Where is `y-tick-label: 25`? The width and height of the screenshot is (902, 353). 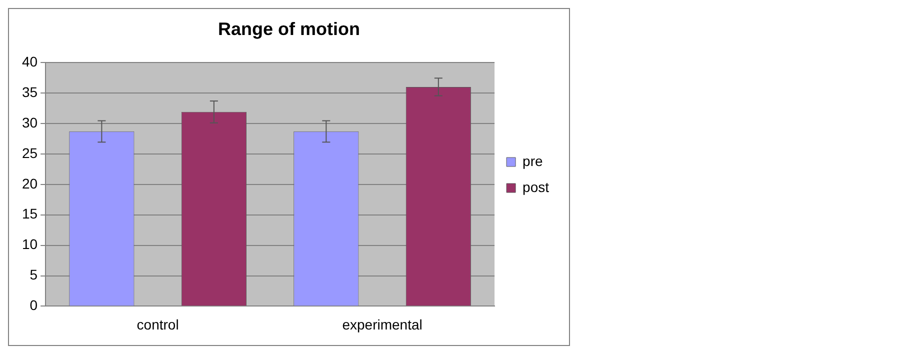 y-tick-label: 25 is located at coordinates (30, 152).